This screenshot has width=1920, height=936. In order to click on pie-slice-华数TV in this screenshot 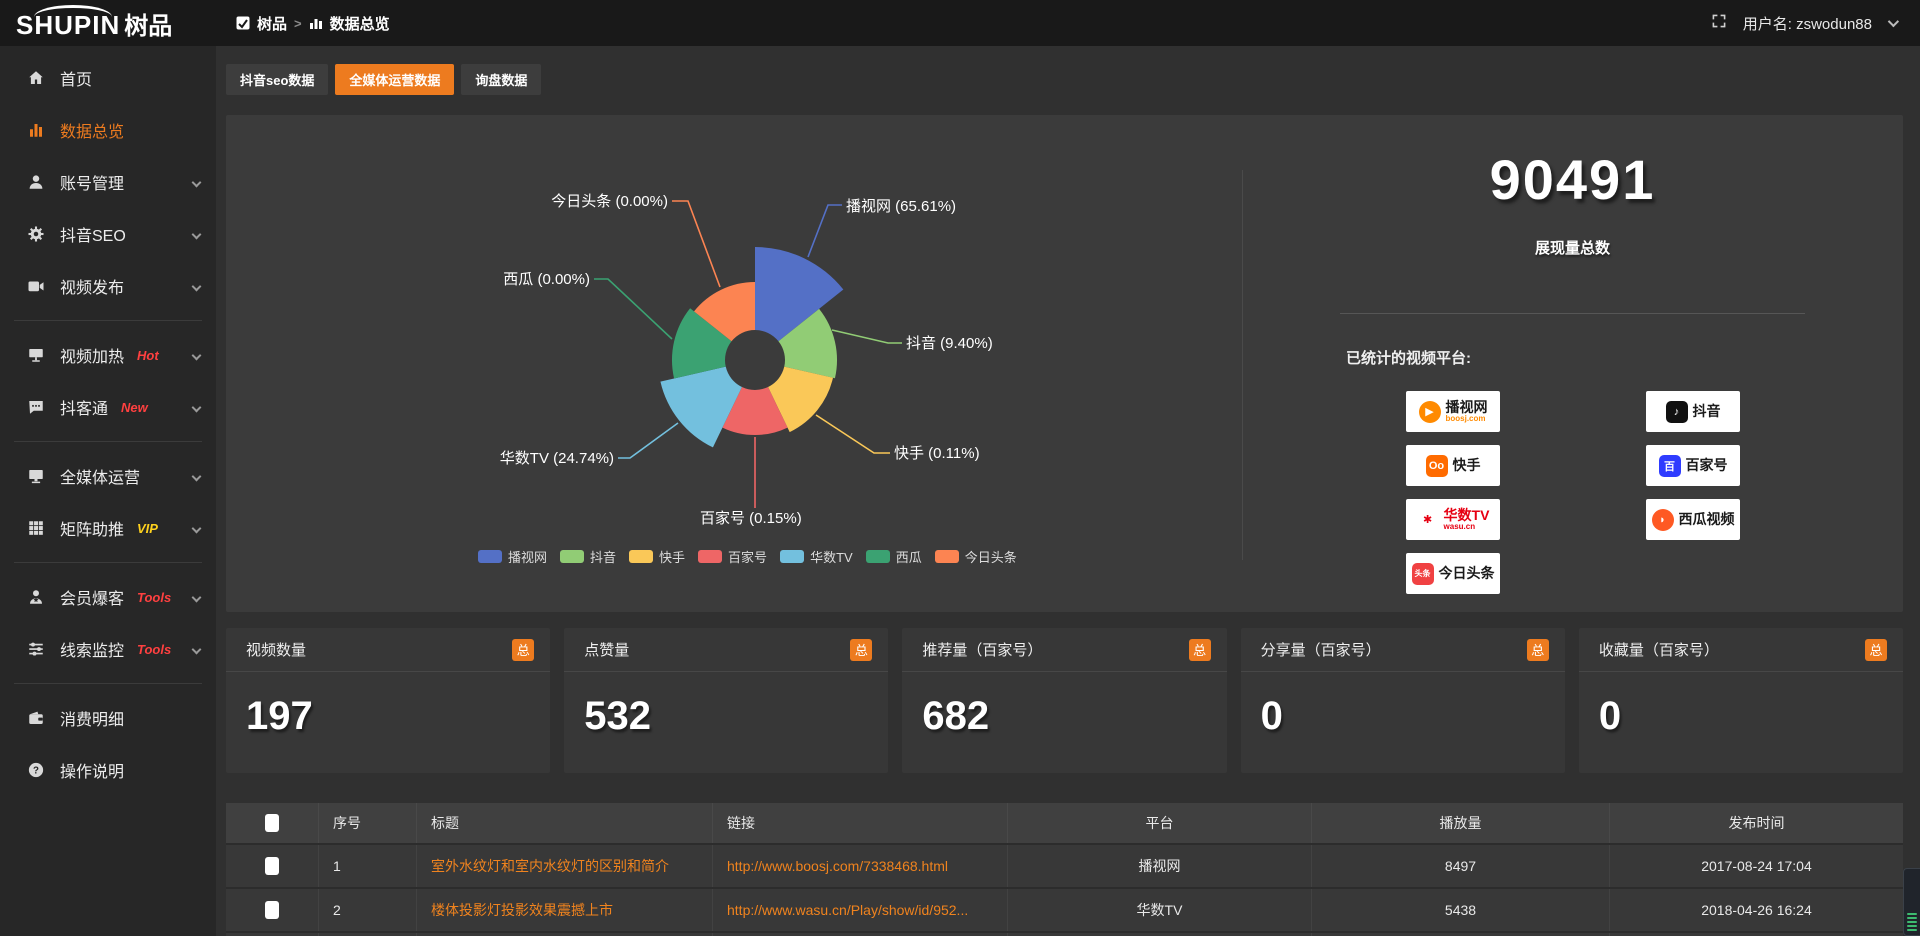, I will do `click(701, 407)`.